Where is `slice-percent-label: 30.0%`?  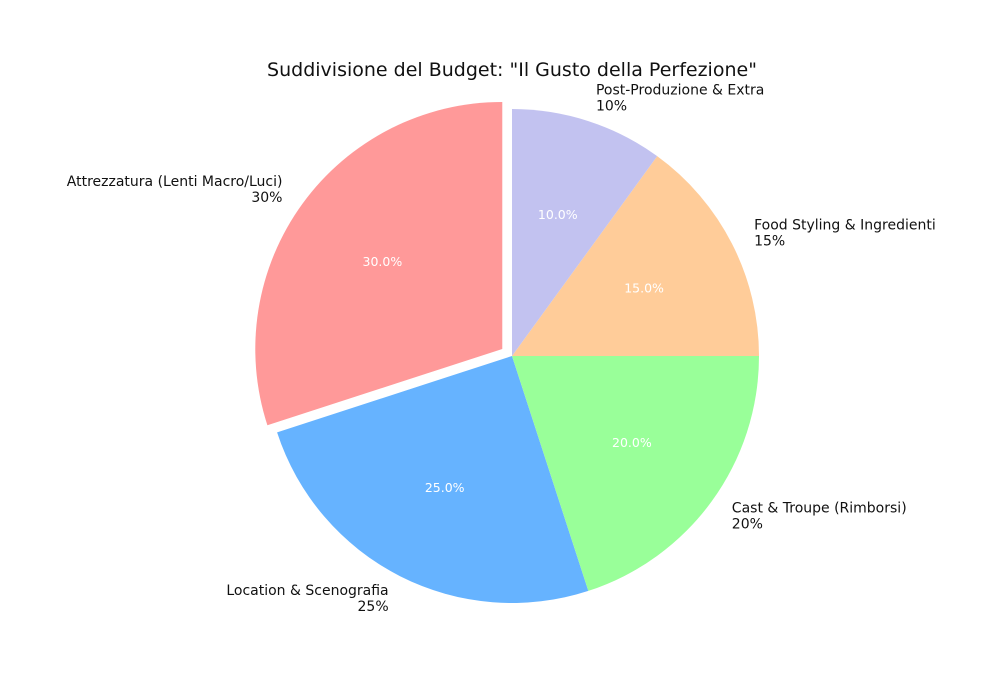
slice-percent-label: 30.0% is located at coordinates (383, 261).